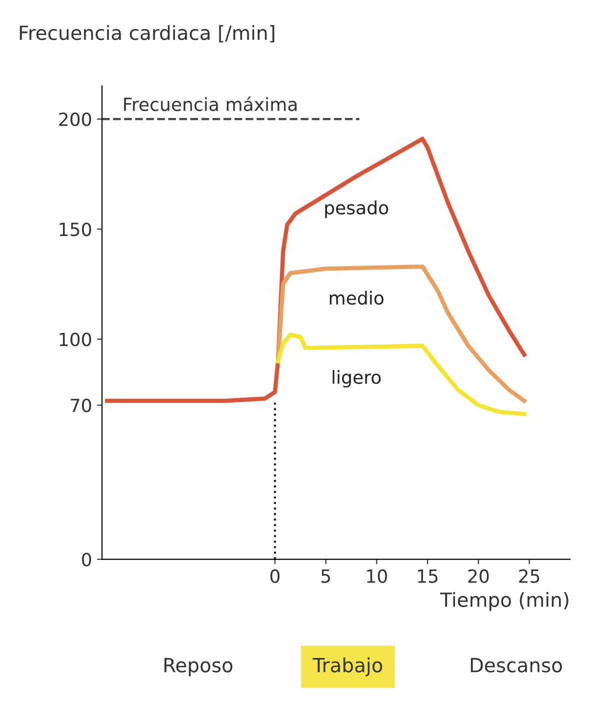 The width and height of the screenshot is (600, 717). I want to click on y-tick-label: 70, so click(81, 405).